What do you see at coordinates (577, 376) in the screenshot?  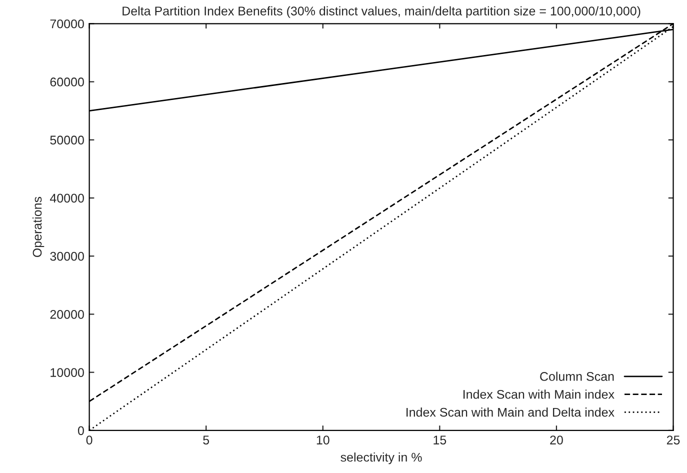 I see `legend-label: Column Scan` at bounding box center [577, 376].